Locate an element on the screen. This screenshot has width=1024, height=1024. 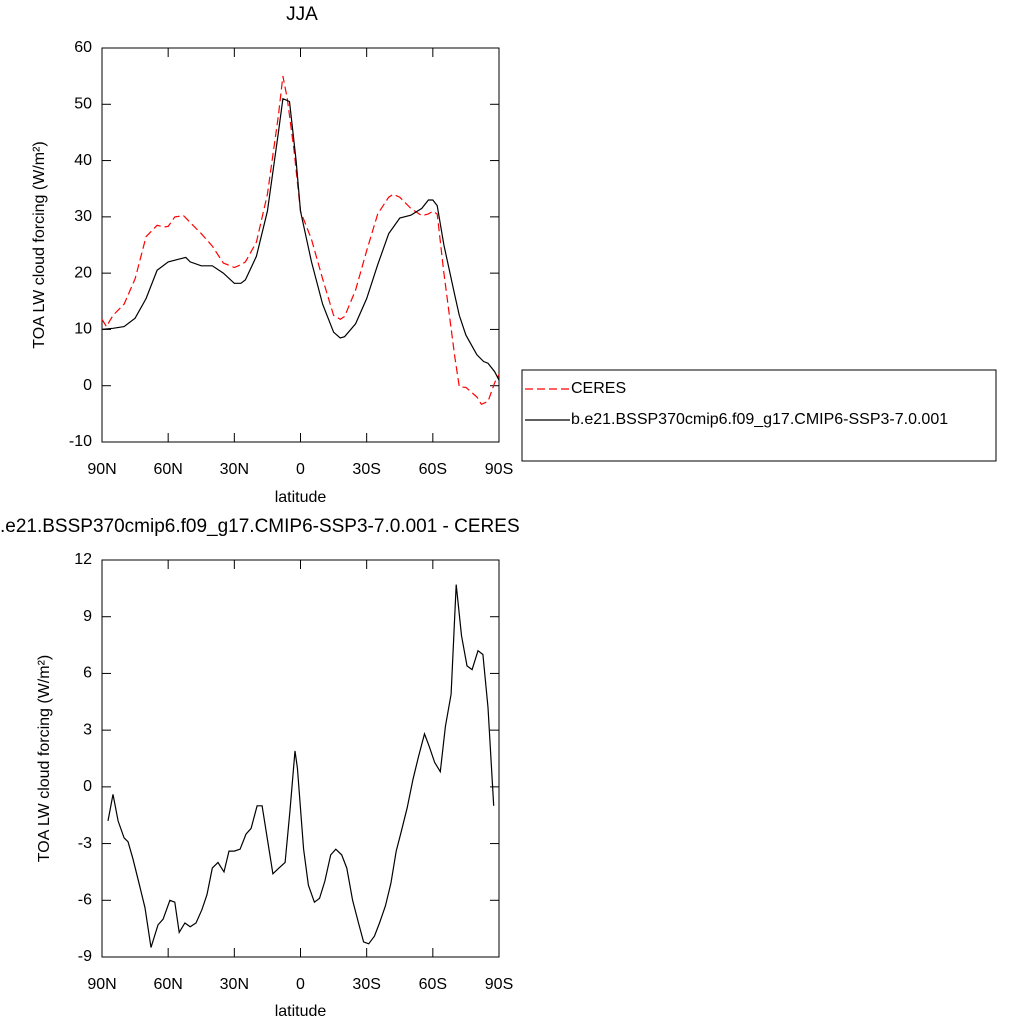
y-tick-label: 20 is located at coordinates (83, 272).